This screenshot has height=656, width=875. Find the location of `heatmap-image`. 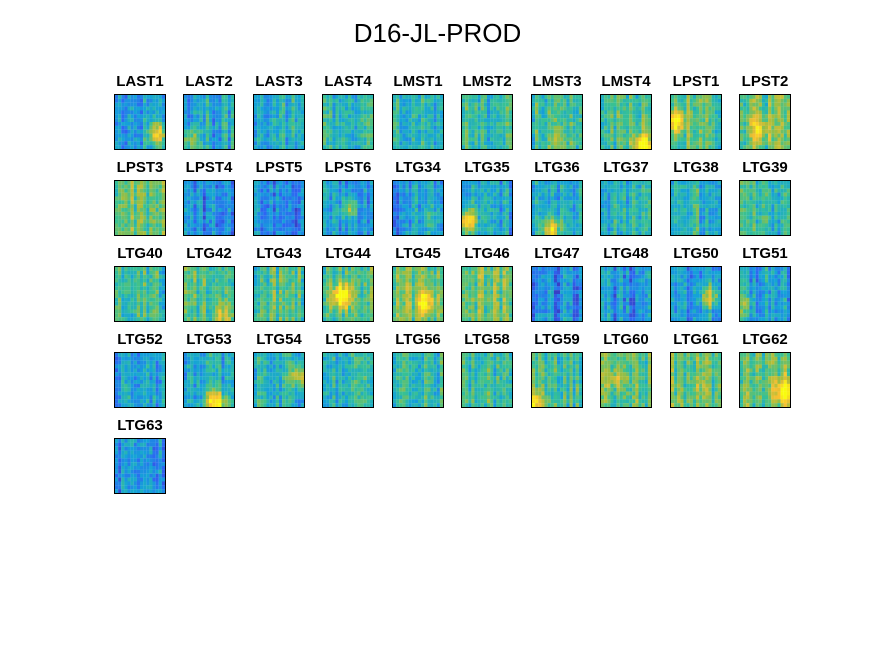

heatmap-image is located at coordinates (765, 122).